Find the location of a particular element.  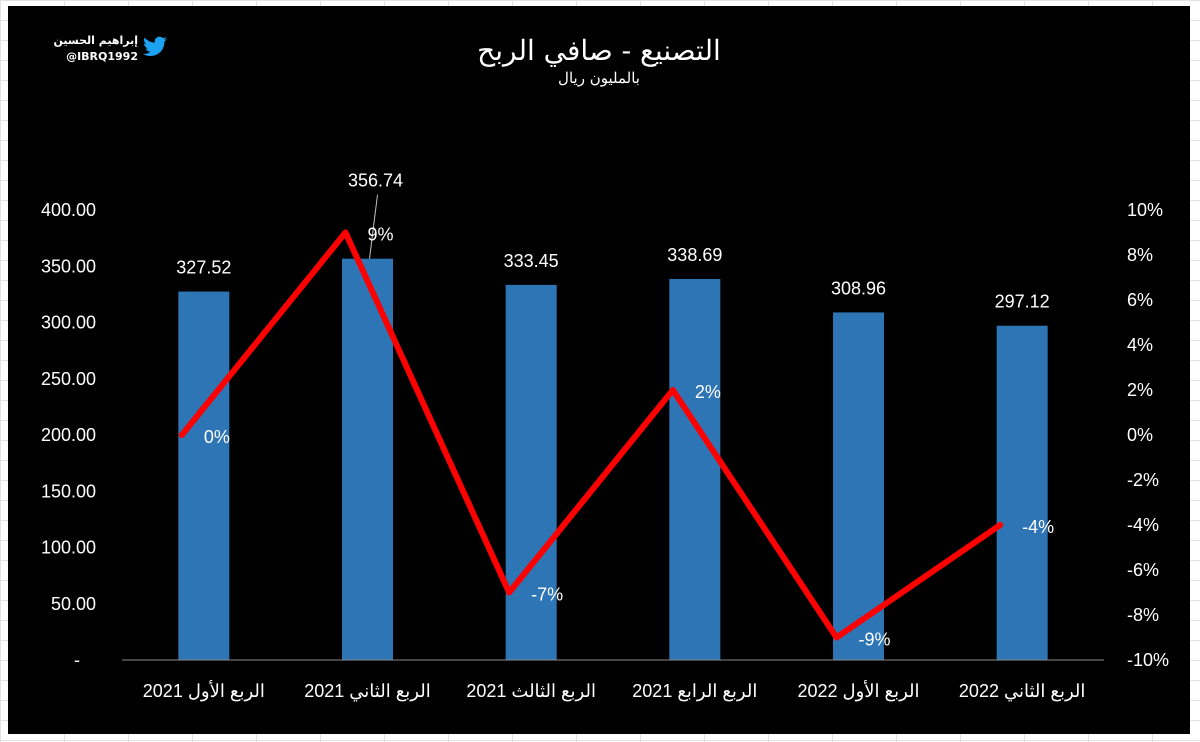

right-axis: -10% -8% -6% -4% -2% 0% 2% 4% 6% 8% 10% is located at coordinates (1148, 435).